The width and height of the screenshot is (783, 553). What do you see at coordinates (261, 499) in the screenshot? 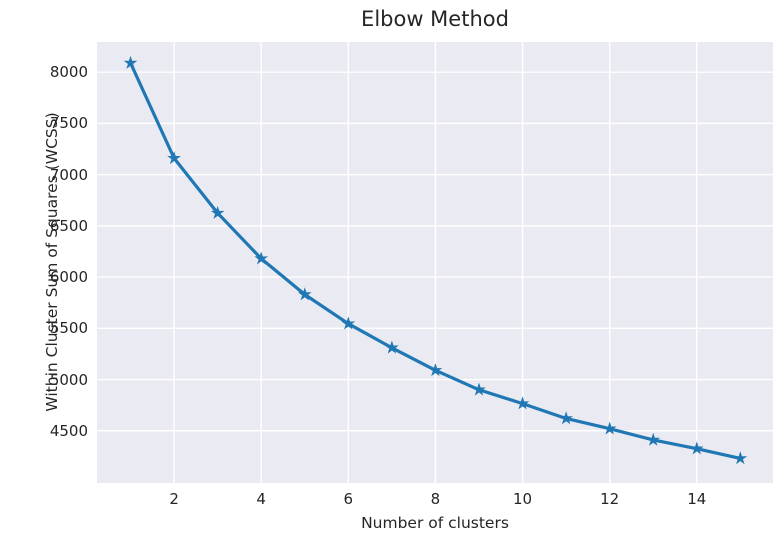
I see `x-tick-label: 4` at bounding box center [261, 499].